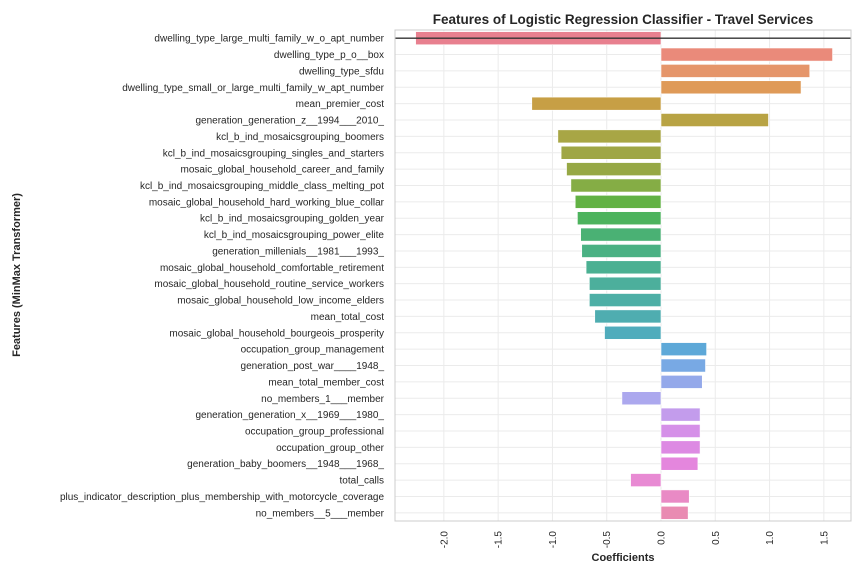  I want to click on x-tick-label: 1.5, so click(824, 538).